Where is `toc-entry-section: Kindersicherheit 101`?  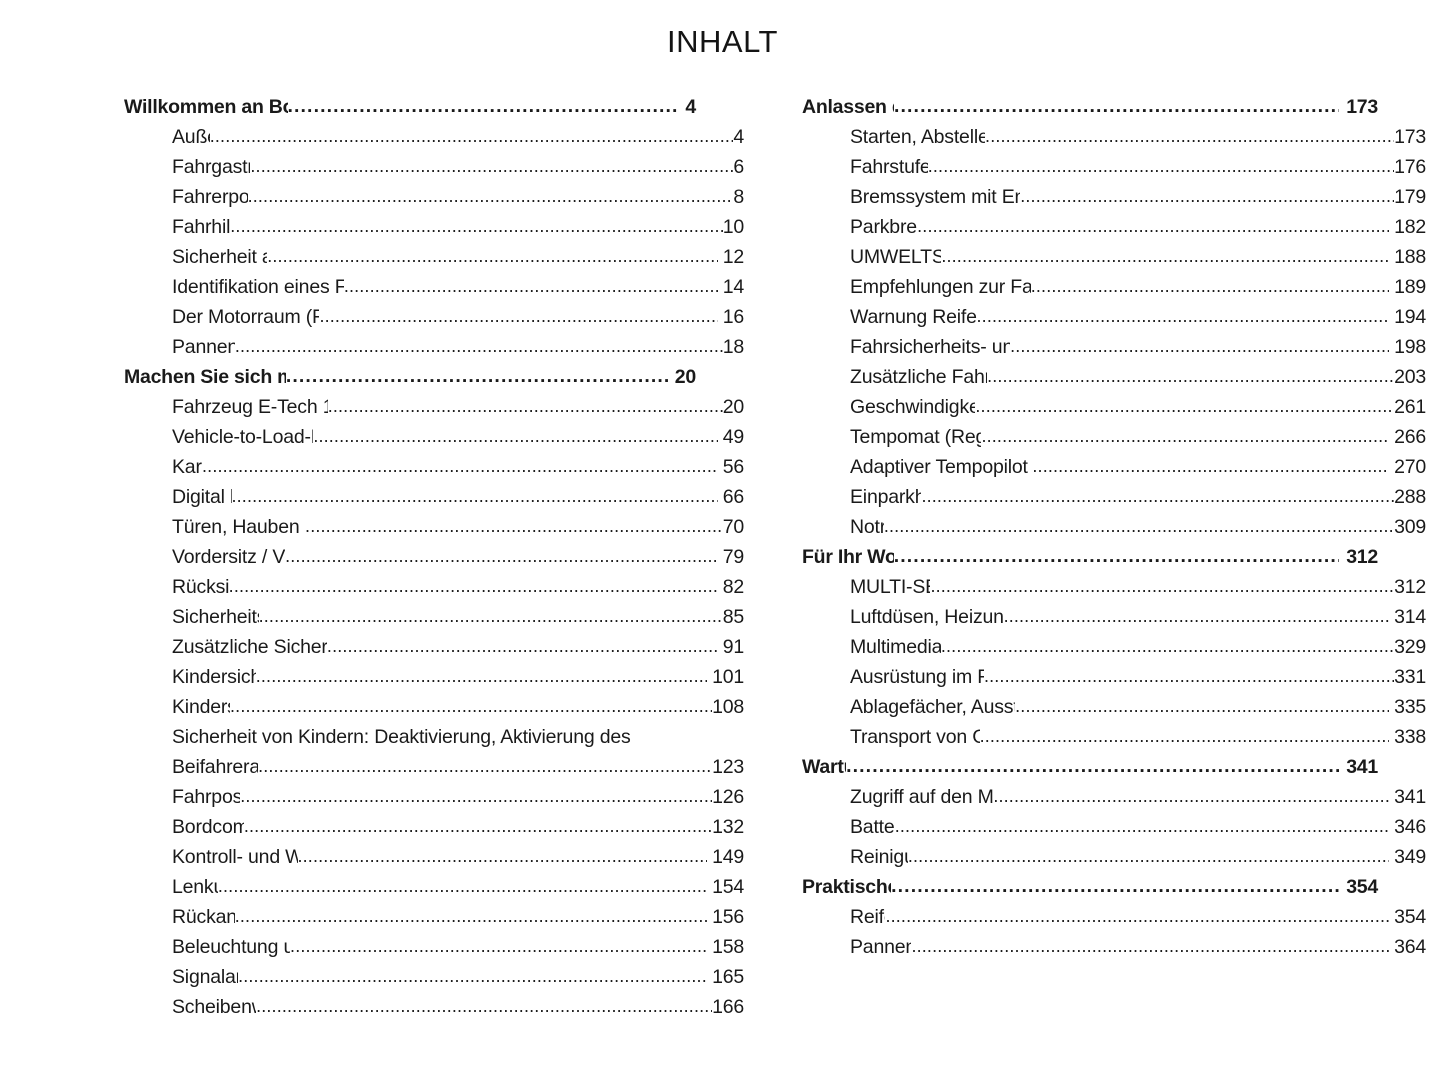 toc-entry-section: Kindersicherheit 101 is located at coordinates (434, 677).